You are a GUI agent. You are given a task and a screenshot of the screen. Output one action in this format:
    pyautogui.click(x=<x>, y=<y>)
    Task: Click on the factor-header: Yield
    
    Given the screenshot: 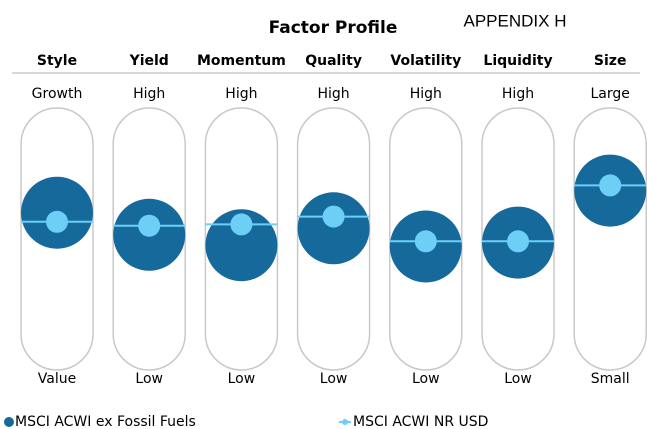 What is the action you would take?
    pyautogui.click(x=149, y=61)
    